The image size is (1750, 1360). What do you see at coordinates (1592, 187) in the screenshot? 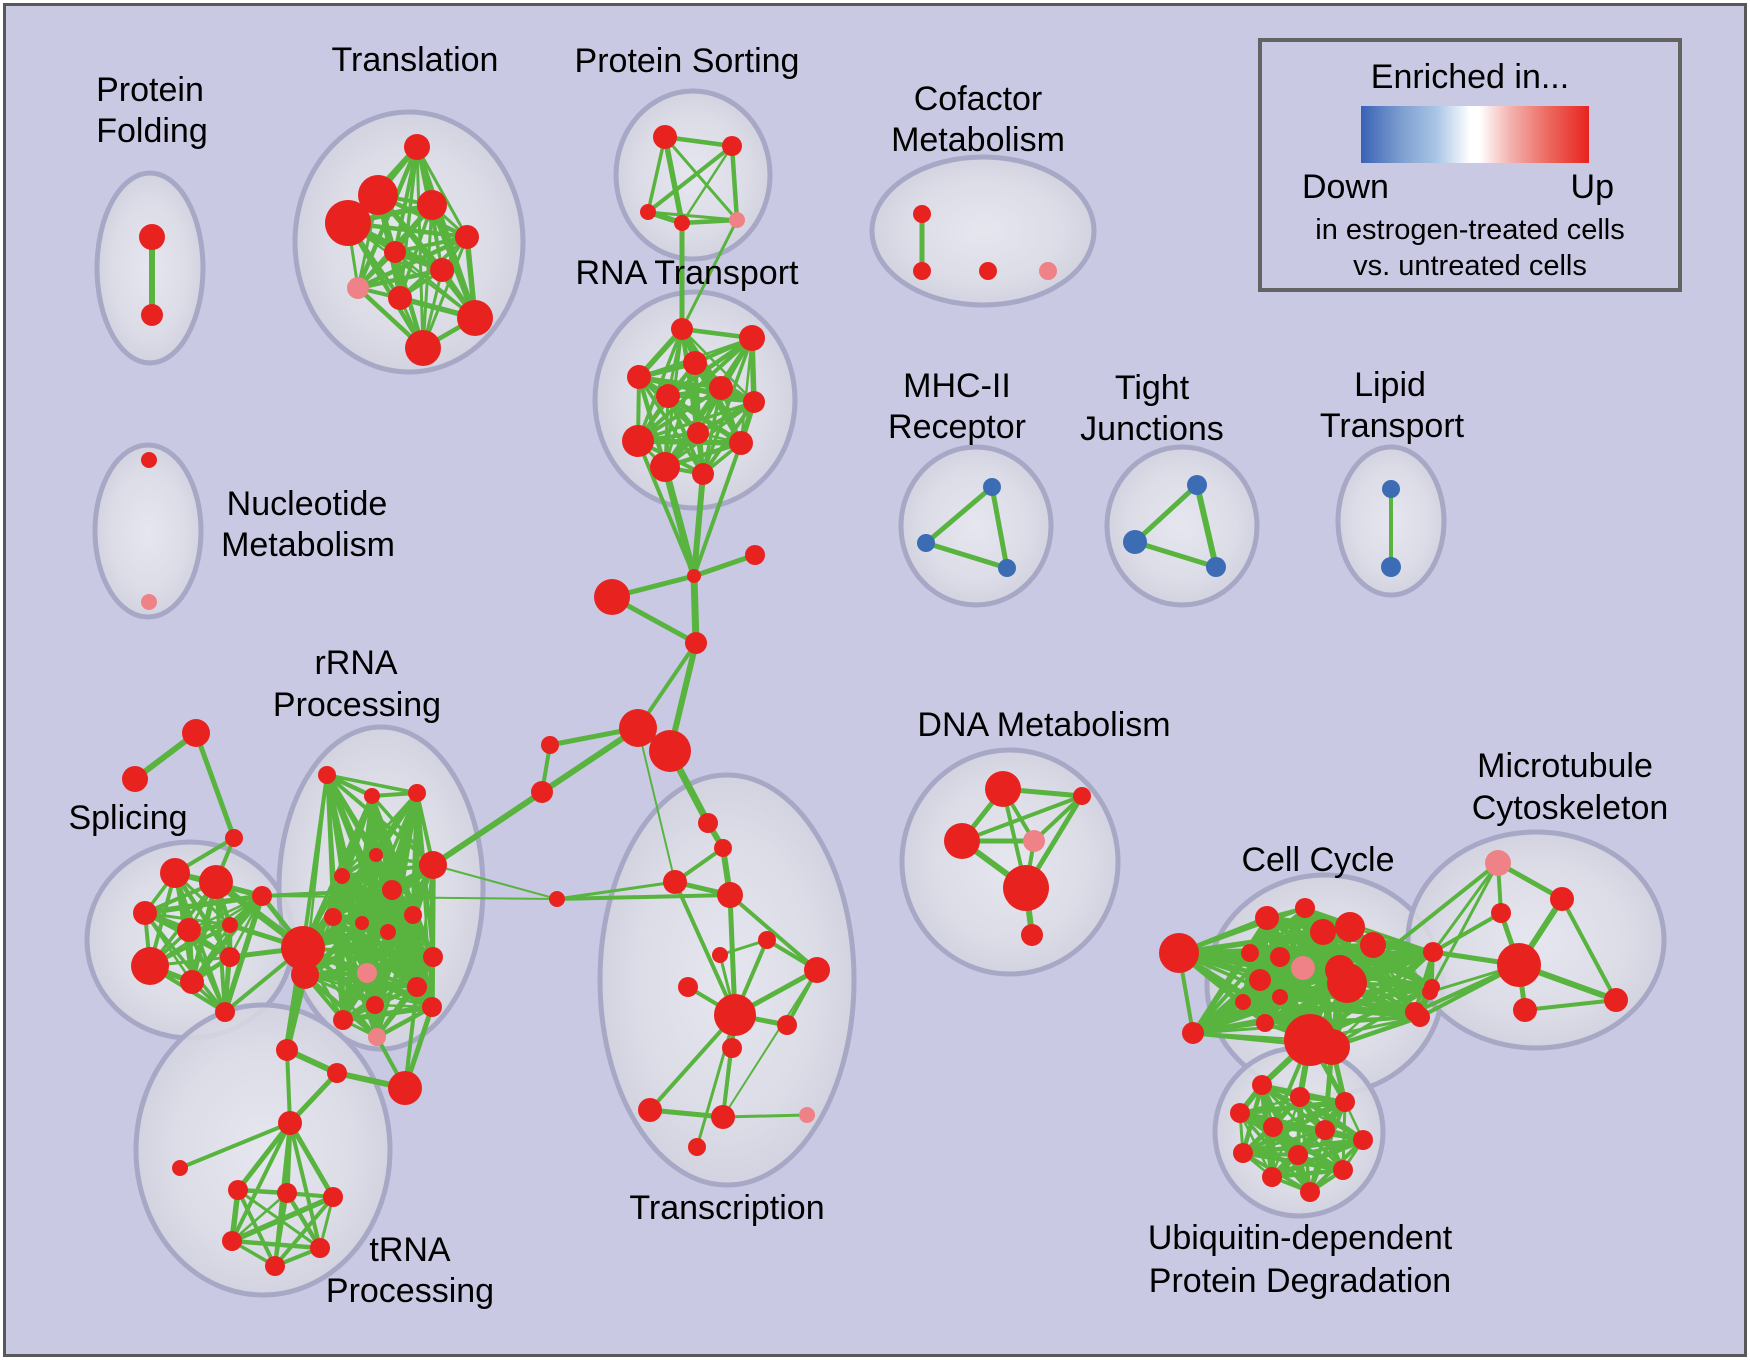
I see `legend-up-label: Up` at bounding box center [1592, 187].